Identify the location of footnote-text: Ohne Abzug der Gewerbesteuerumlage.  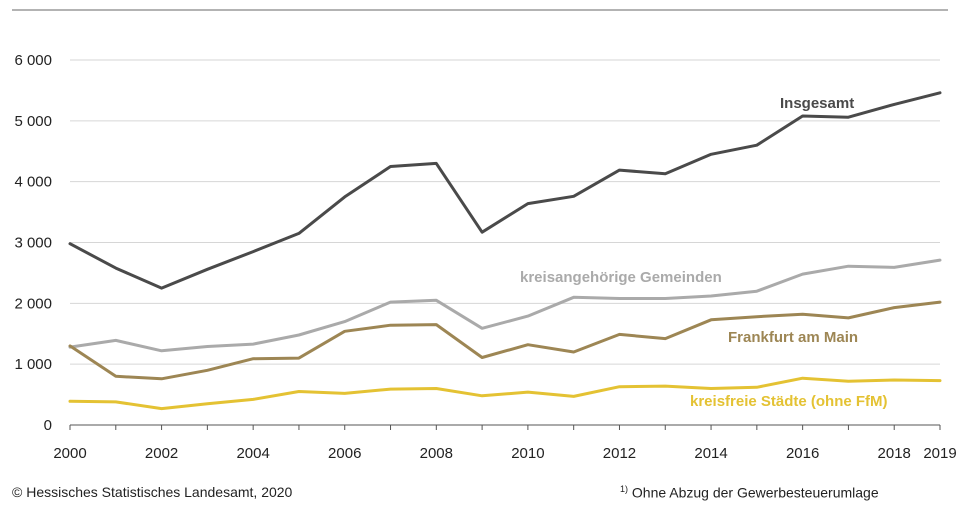
(753, 492).